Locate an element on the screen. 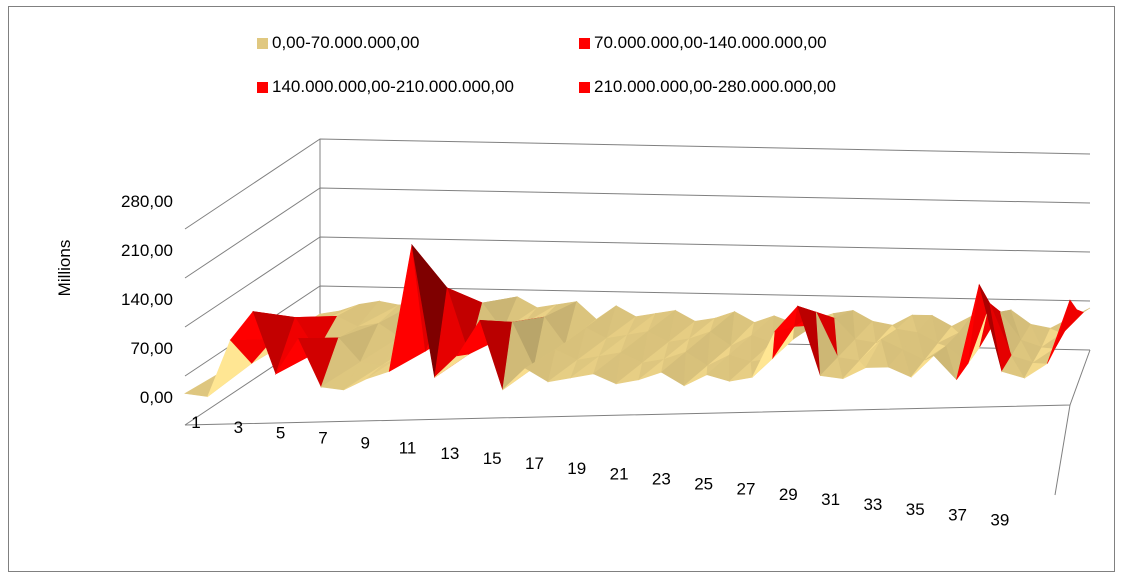  legend-label-0: 0,00-70.000.000,00 is located at coordinates (346, 42).